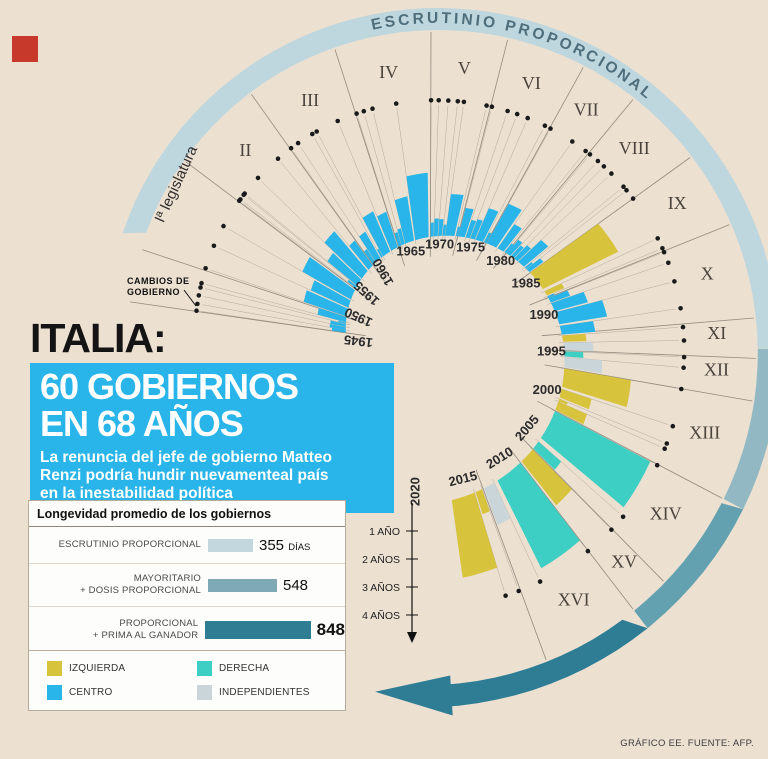 The width and height of the screenshot is (768, 759). Describe the element at coordinates (98, 338) in the screenshot. I see `page-title: ITALIA:` at that location.